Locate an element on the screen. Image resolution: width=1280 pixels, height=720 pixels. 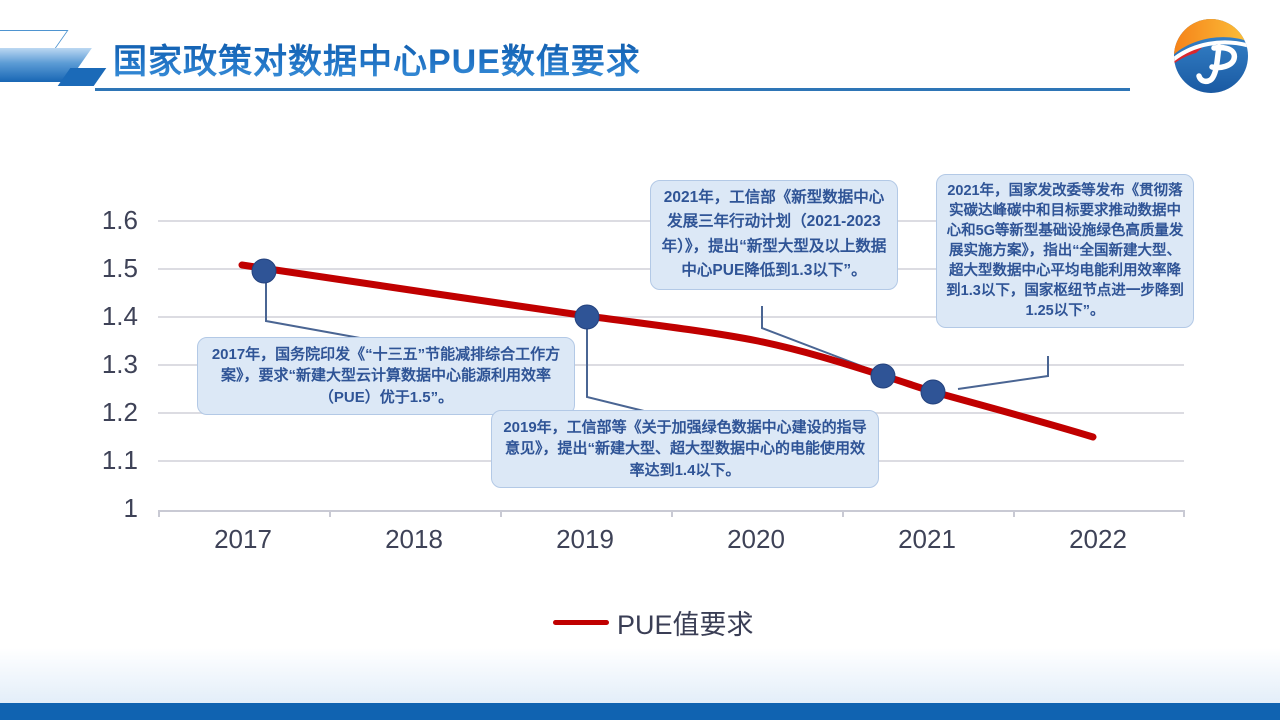
y-tick-label-1-6: 1.6 is located at coordinates (119, 220).